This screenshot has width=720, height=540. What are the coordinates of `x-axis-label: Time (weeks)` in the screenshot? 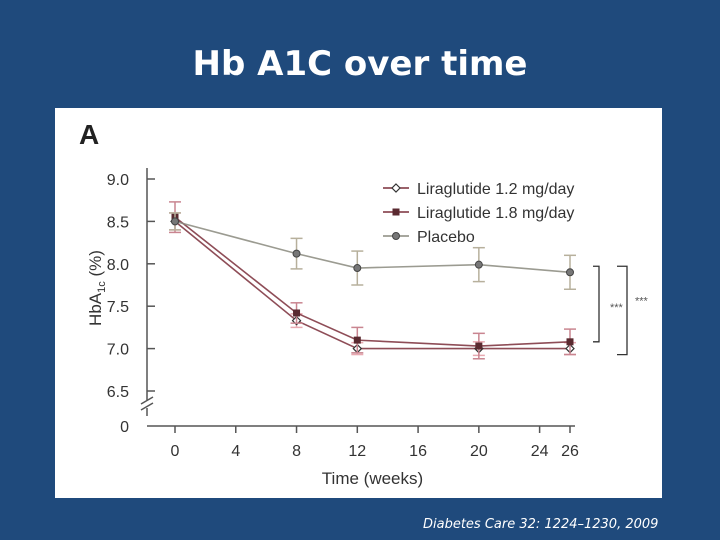 It's located at (372, 478).